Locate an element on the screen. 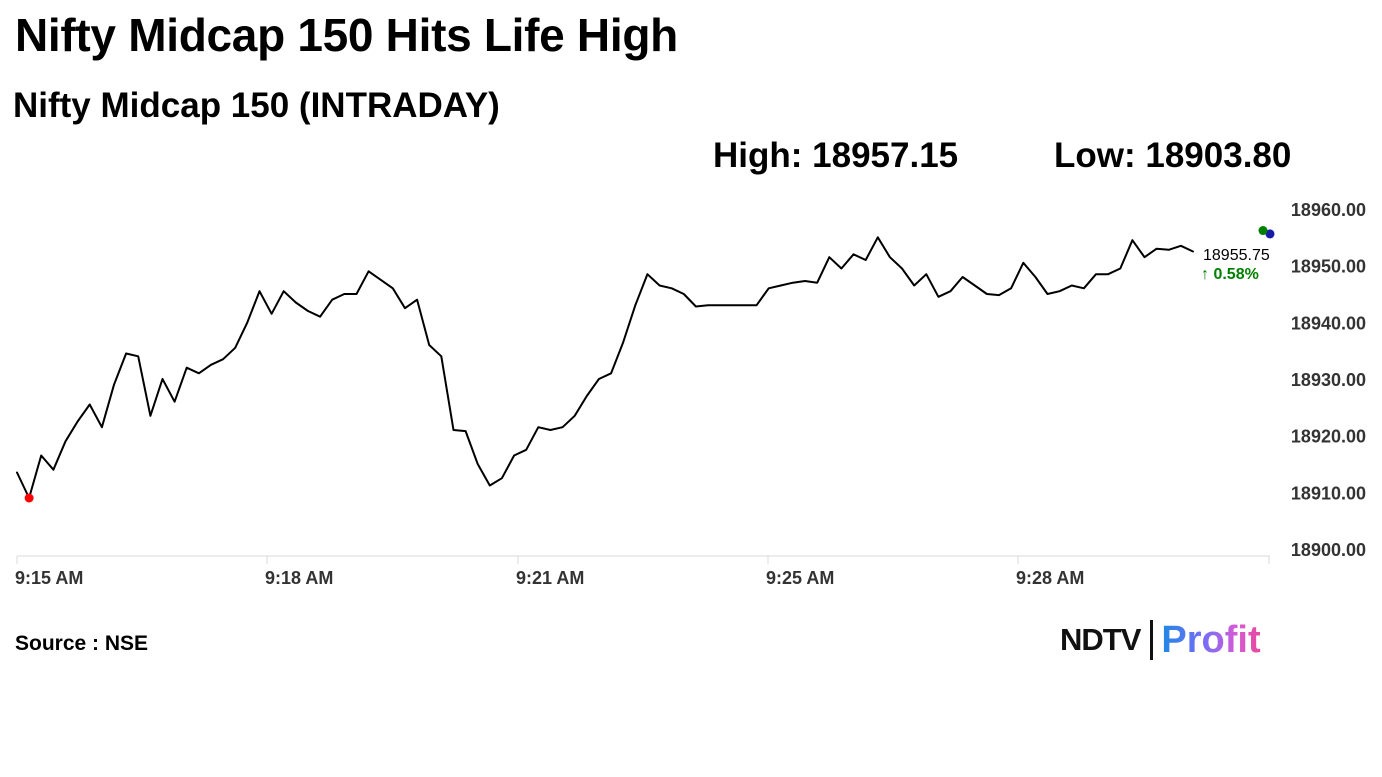 The image size is (1382, 777). headline: Nifty Midcap 150 Hits Life High is located at coordinates (346, 35).